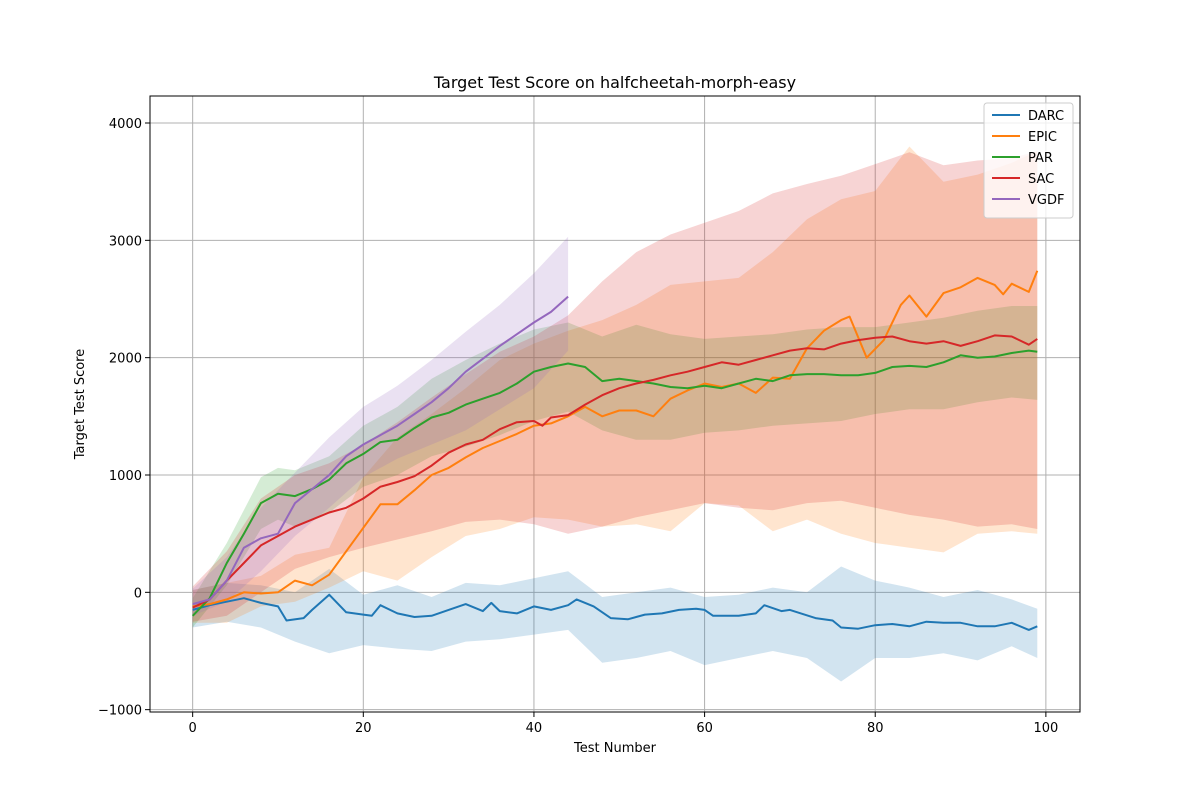 This screenshot has width=1200, height=800. I want to click on y-tick-label: −1000, so click(120, 711).